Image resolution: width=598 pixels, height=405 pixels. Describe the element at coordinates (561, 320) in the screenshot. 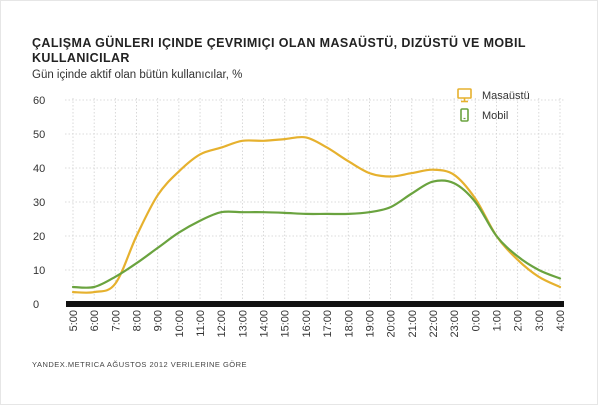

I see `x-tick-label: 4:00` at that location.